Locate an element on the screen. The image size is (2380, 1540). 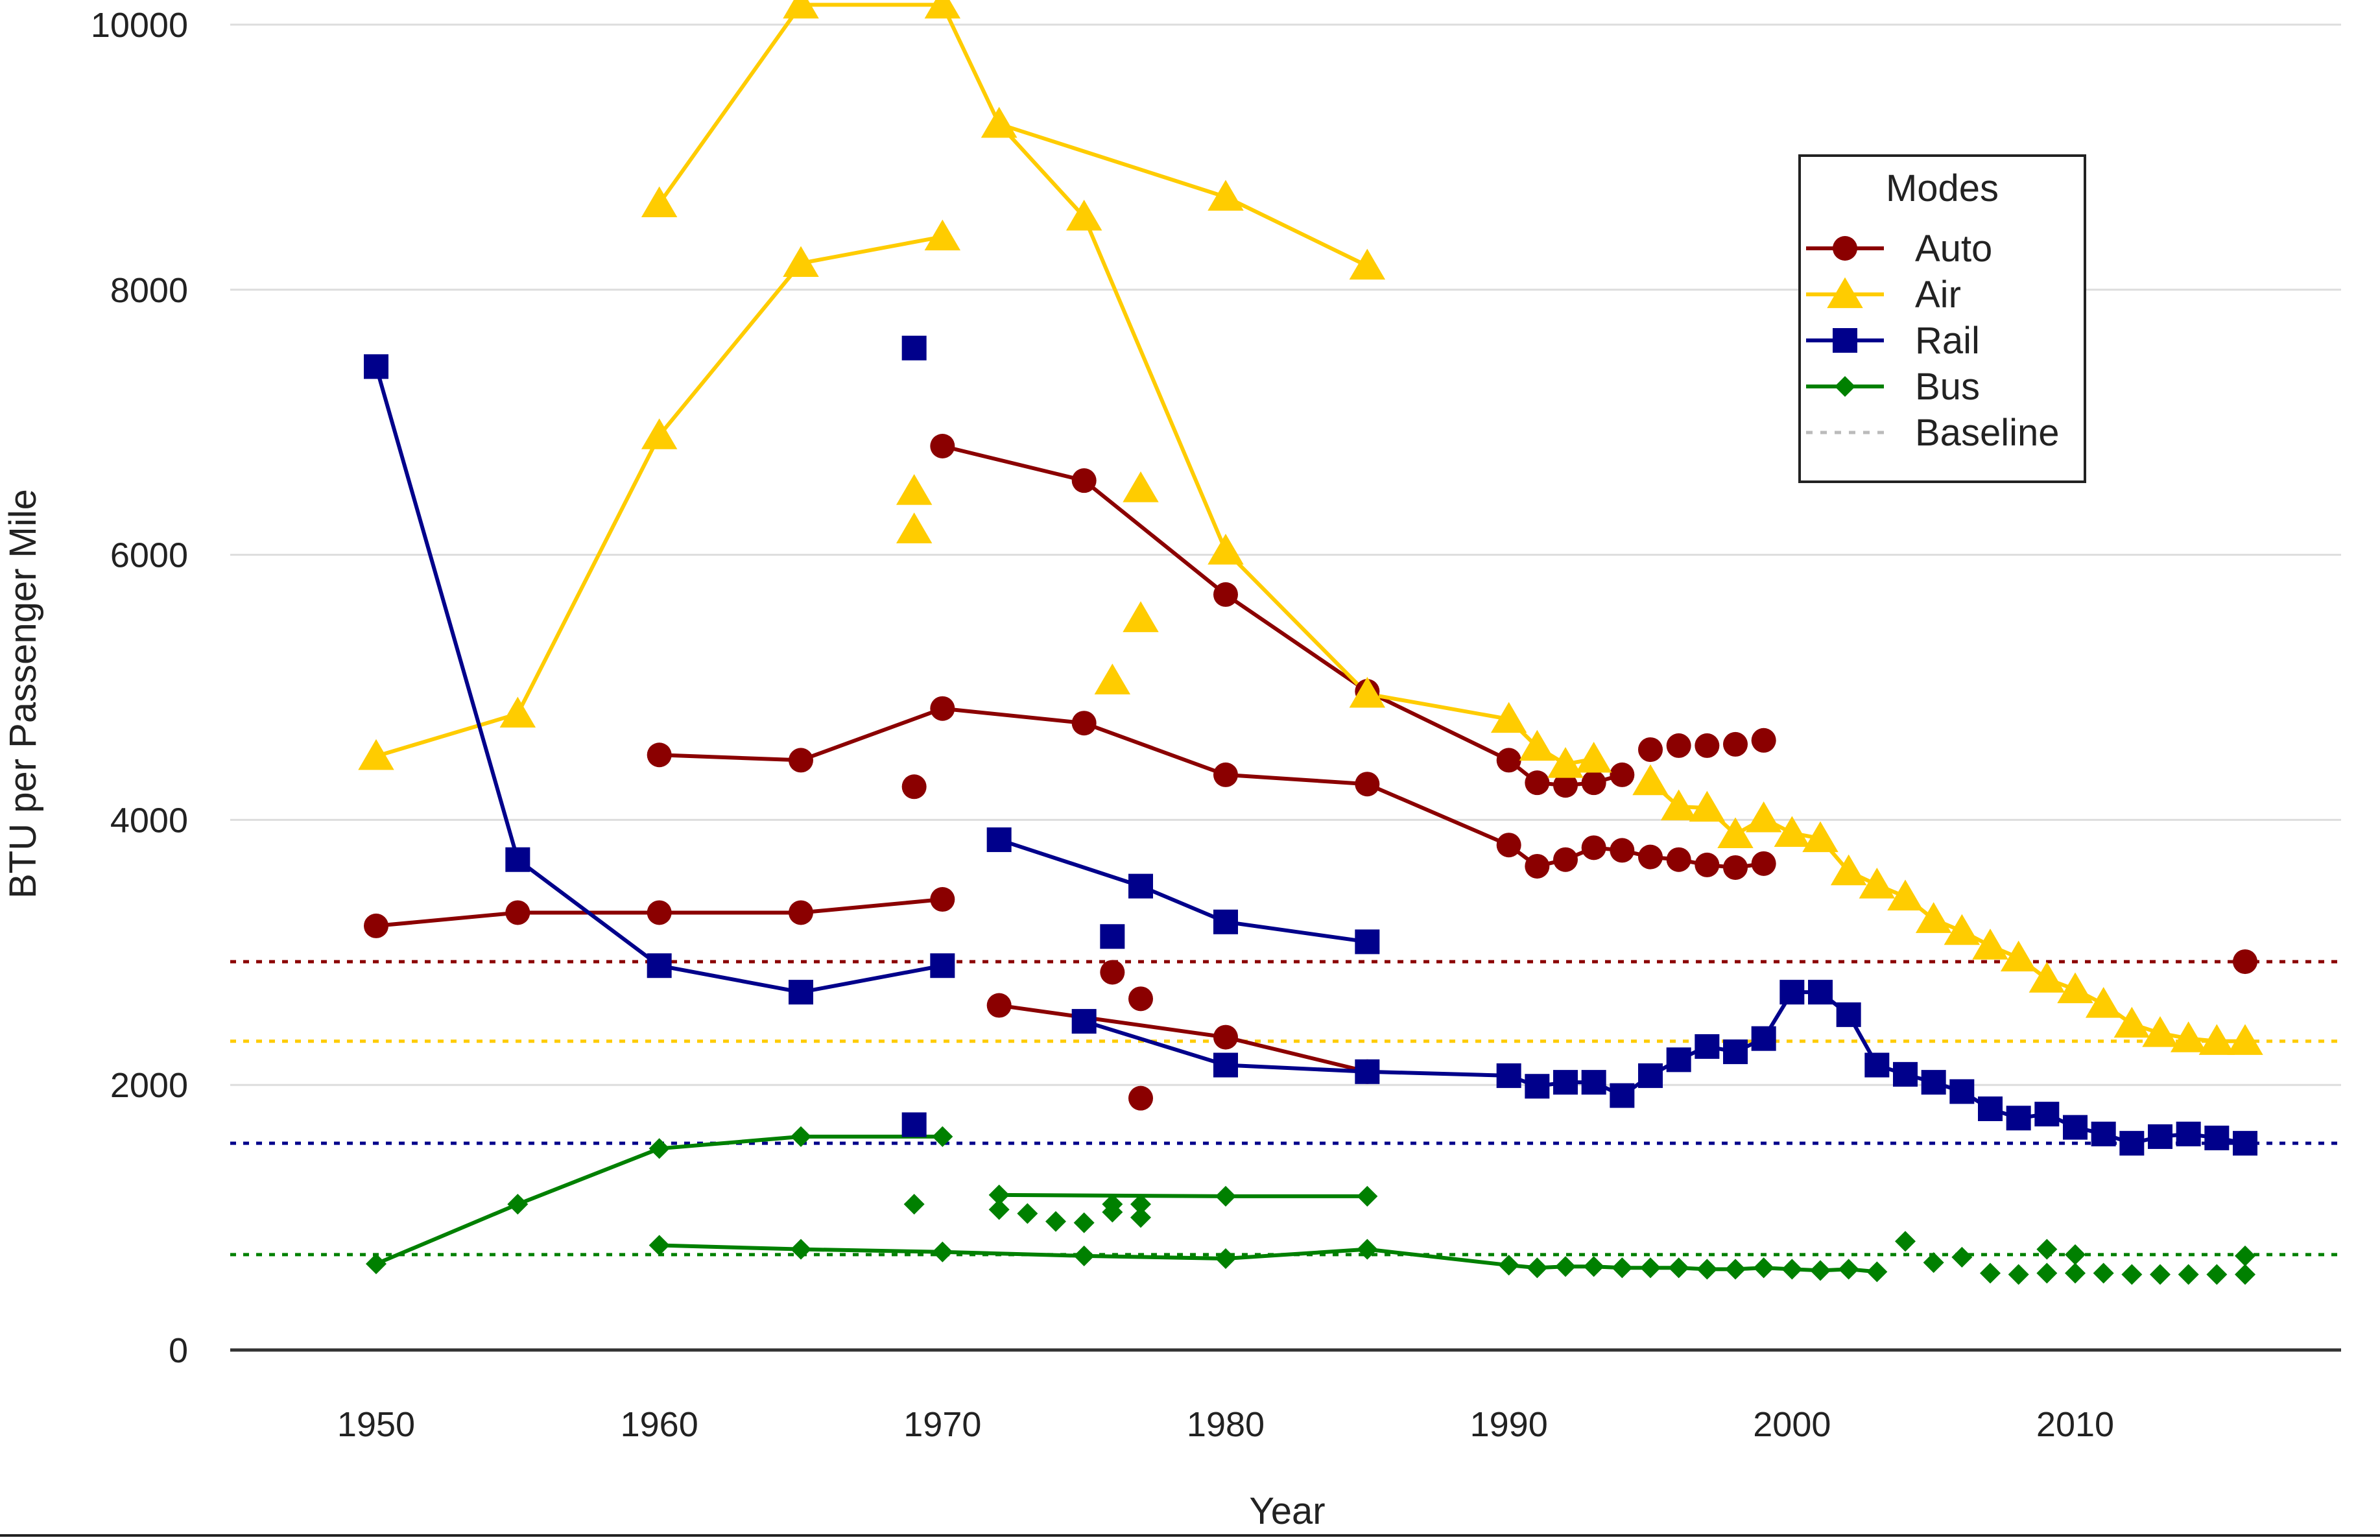
y-tick-label-8000: 8000 is located at coordinates (149, 290).